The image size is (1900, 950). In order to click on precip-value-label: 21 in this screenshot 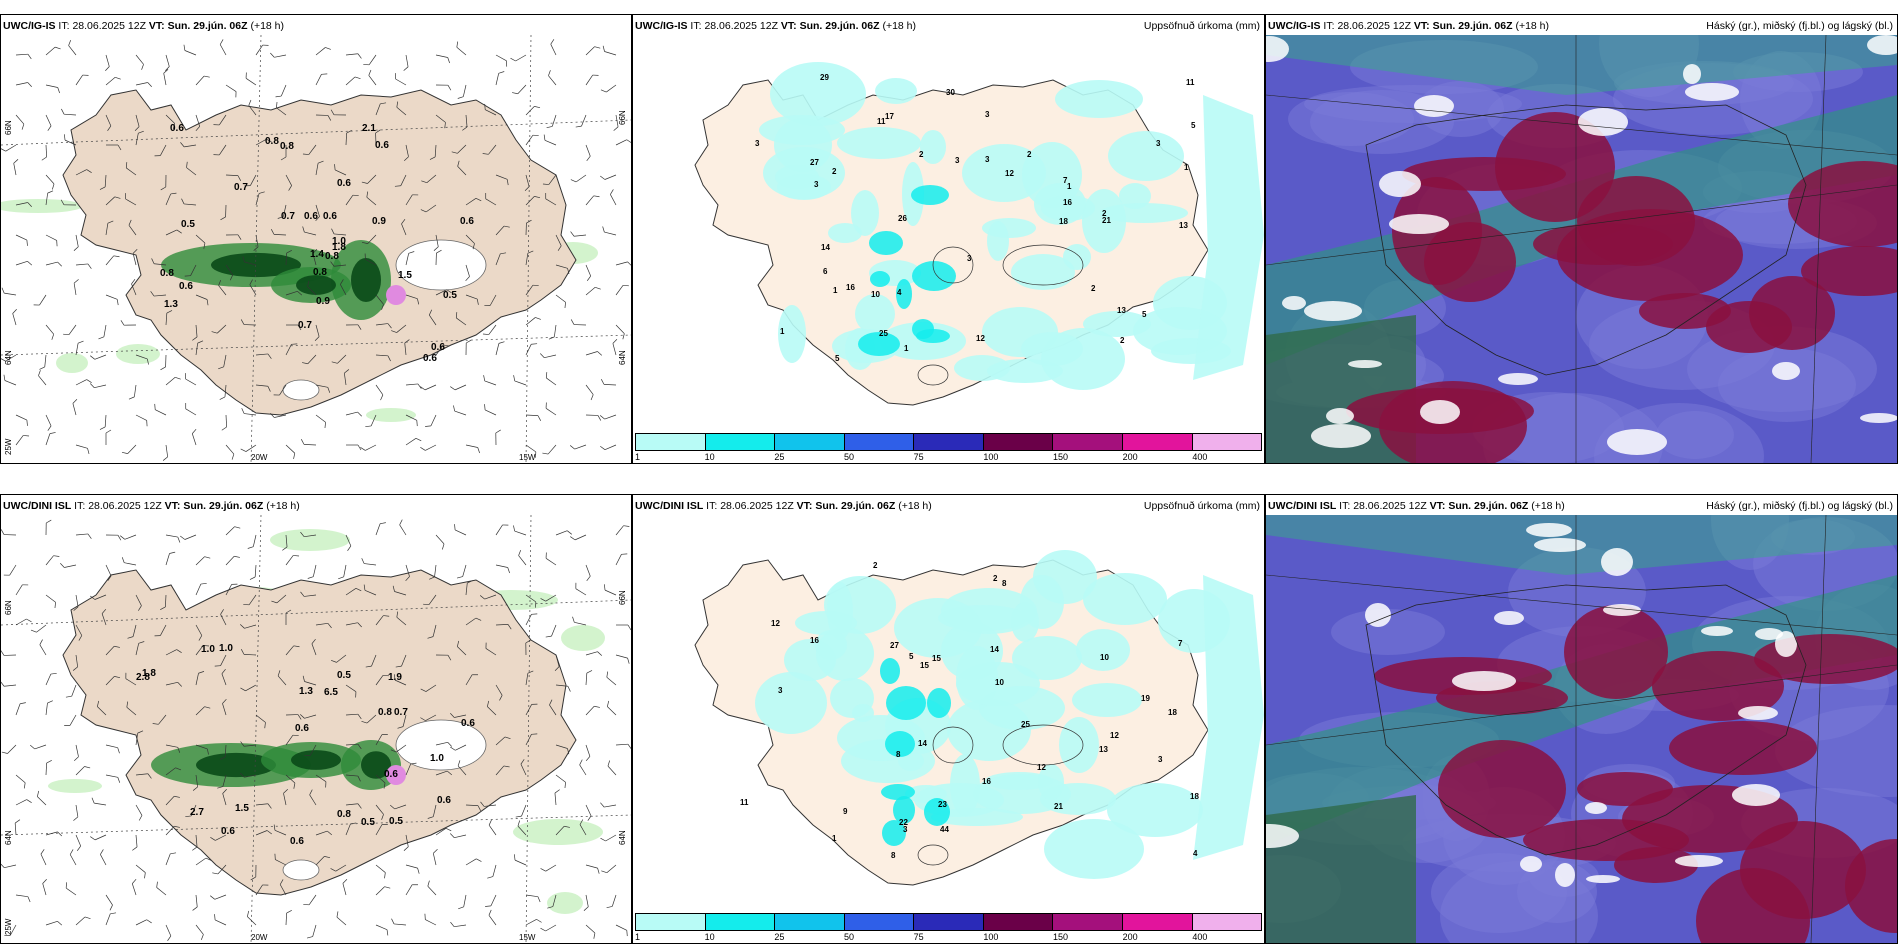, I will do `click(1058, 806)`.